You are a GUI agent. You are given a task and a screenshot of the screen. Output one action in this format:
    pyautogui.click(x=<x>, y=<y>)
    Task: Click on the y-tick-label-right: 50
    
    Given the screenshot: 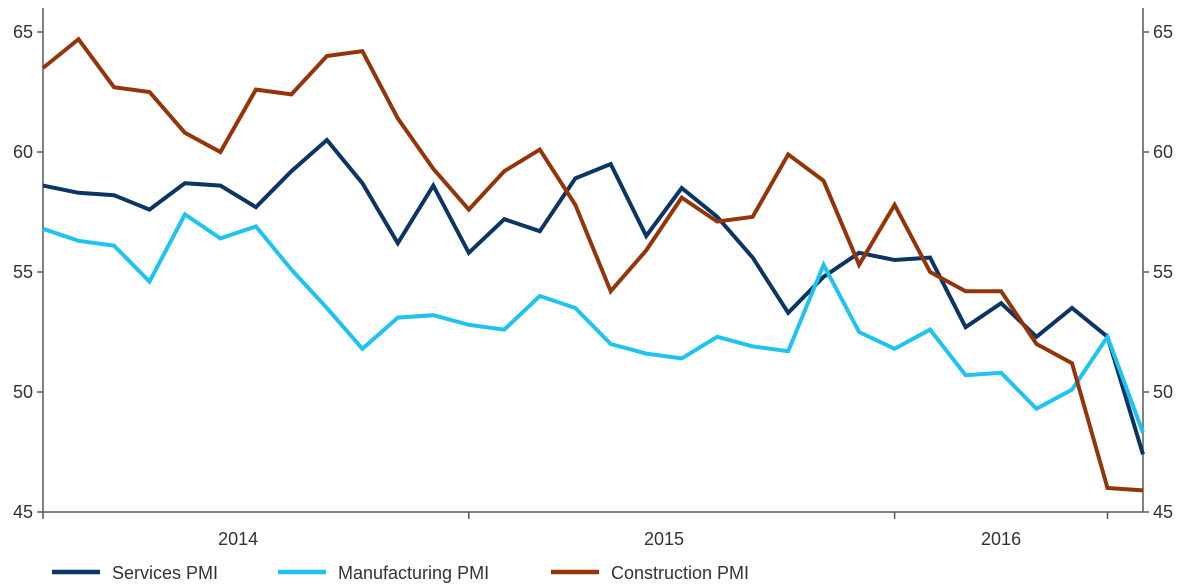 What is the action you would take?
    pyautogui.click(x=1163, y=392)
    